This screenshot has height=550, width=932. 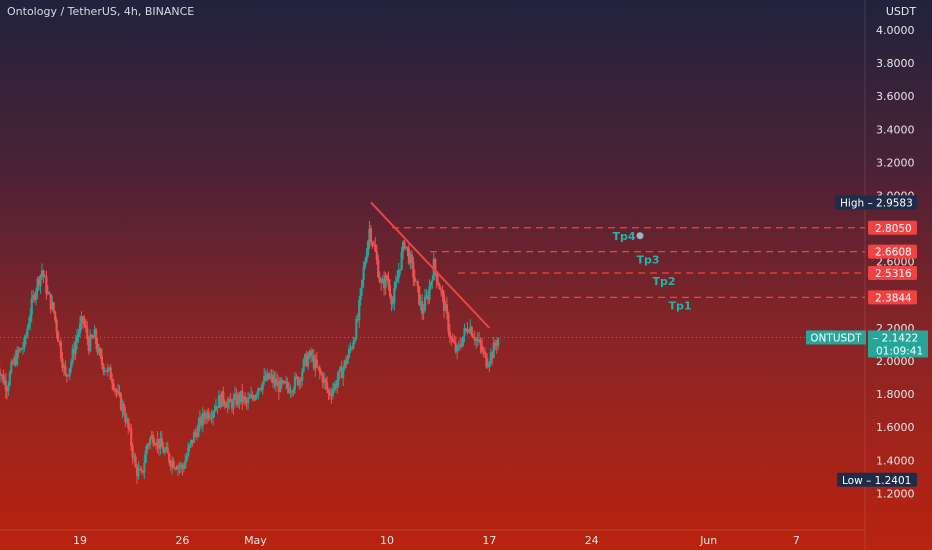 What do you see at coordinates (836, 337) in the screenshot?
I see `symbol-badge` at bounding box center [836, 337].